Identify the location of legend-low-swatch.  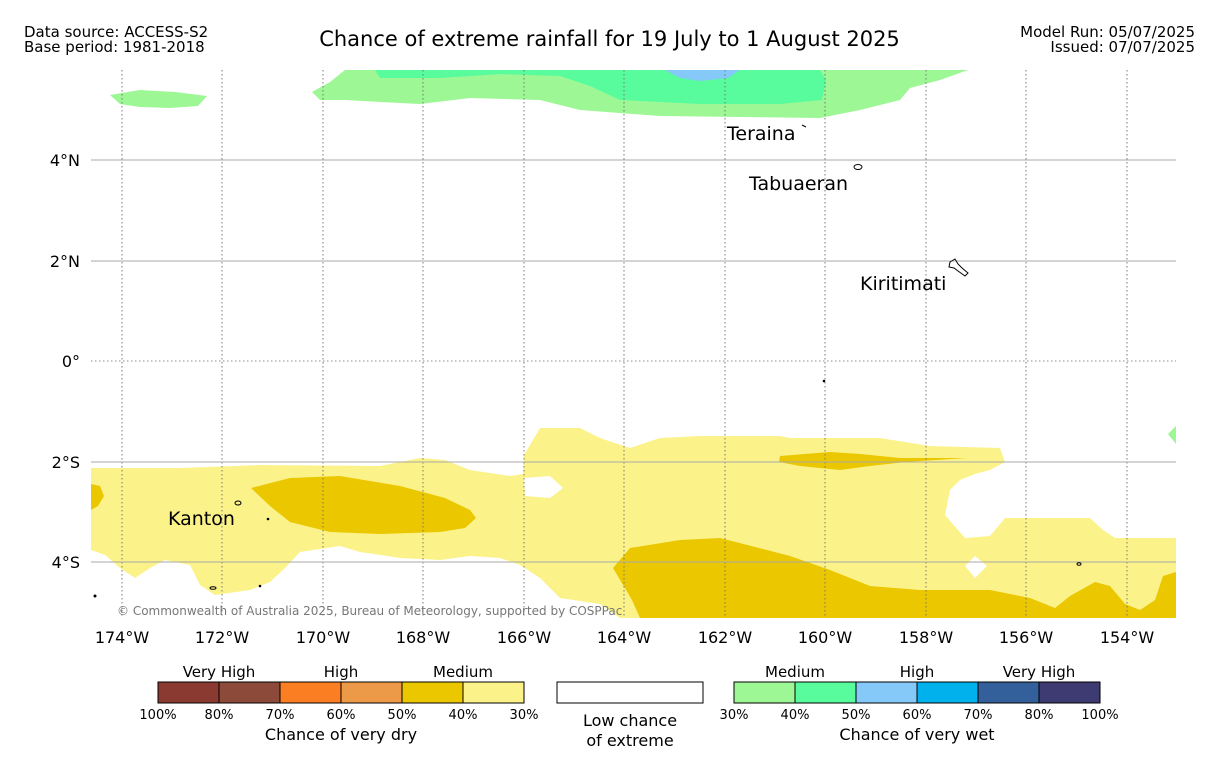
(630, 692).